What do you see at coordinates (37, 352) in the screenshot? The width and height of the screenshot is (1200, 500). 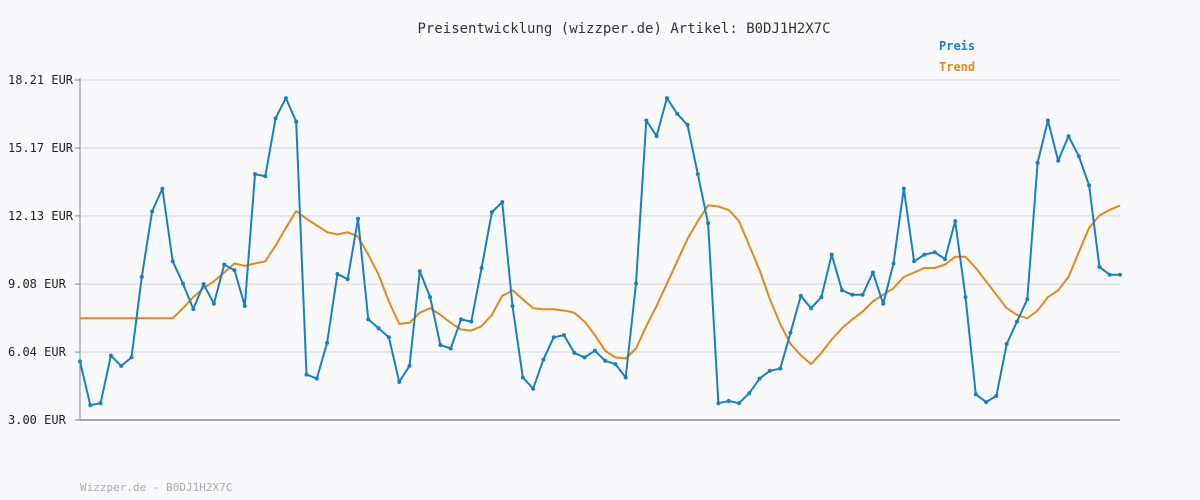 I see `y-tick-label: 6.04 EUR` at bounding box center [37, 352].